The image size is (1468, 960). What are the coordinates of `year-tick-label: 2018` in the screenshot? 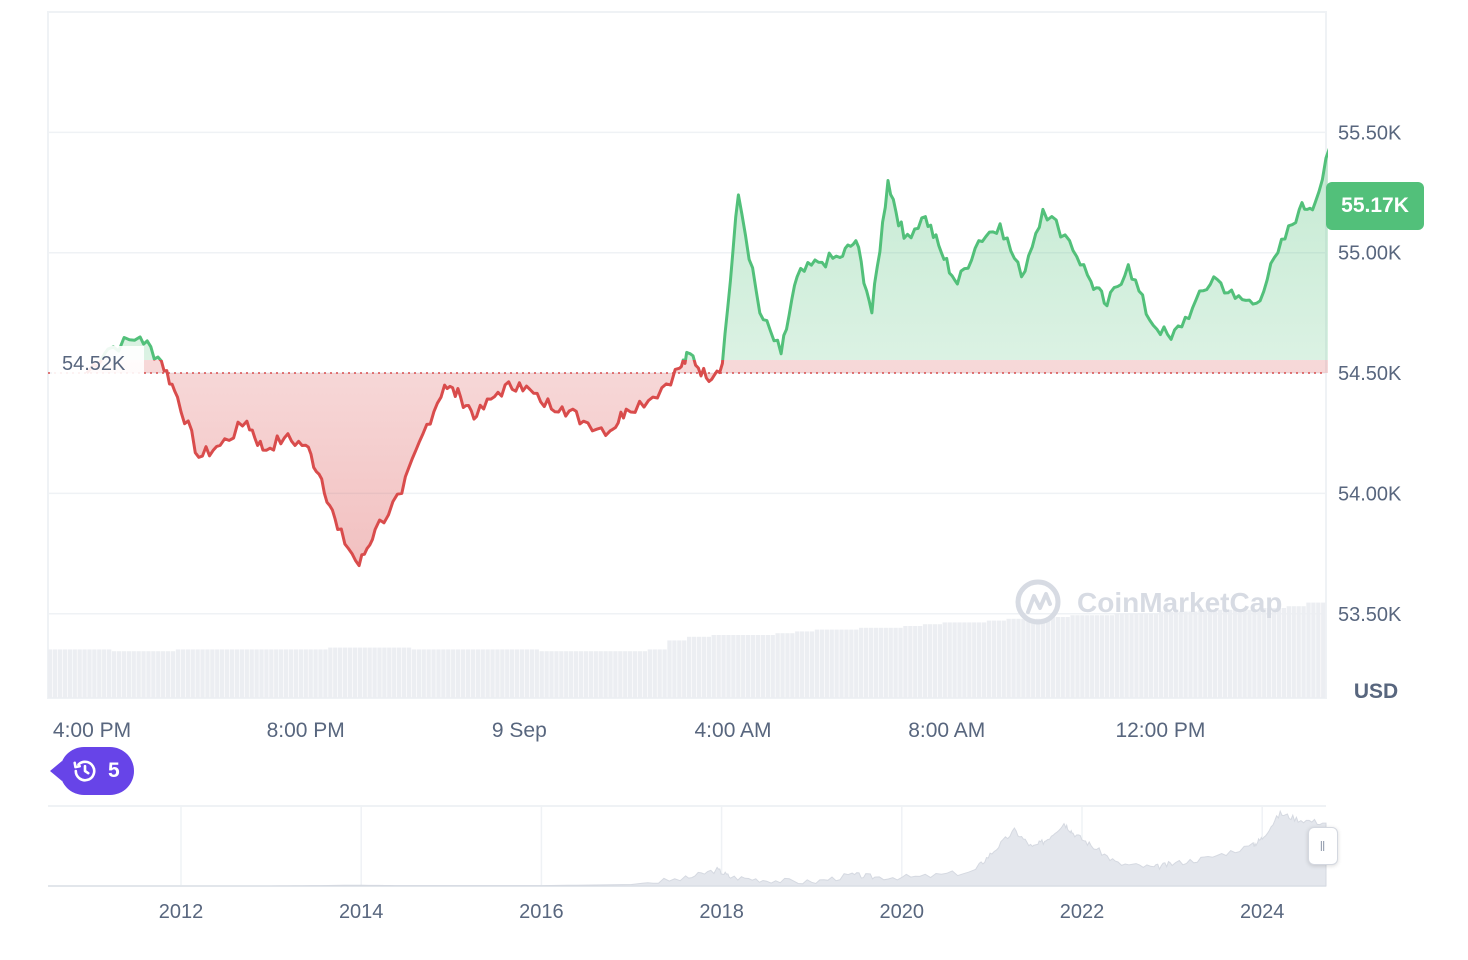 It's located at (721, 912).